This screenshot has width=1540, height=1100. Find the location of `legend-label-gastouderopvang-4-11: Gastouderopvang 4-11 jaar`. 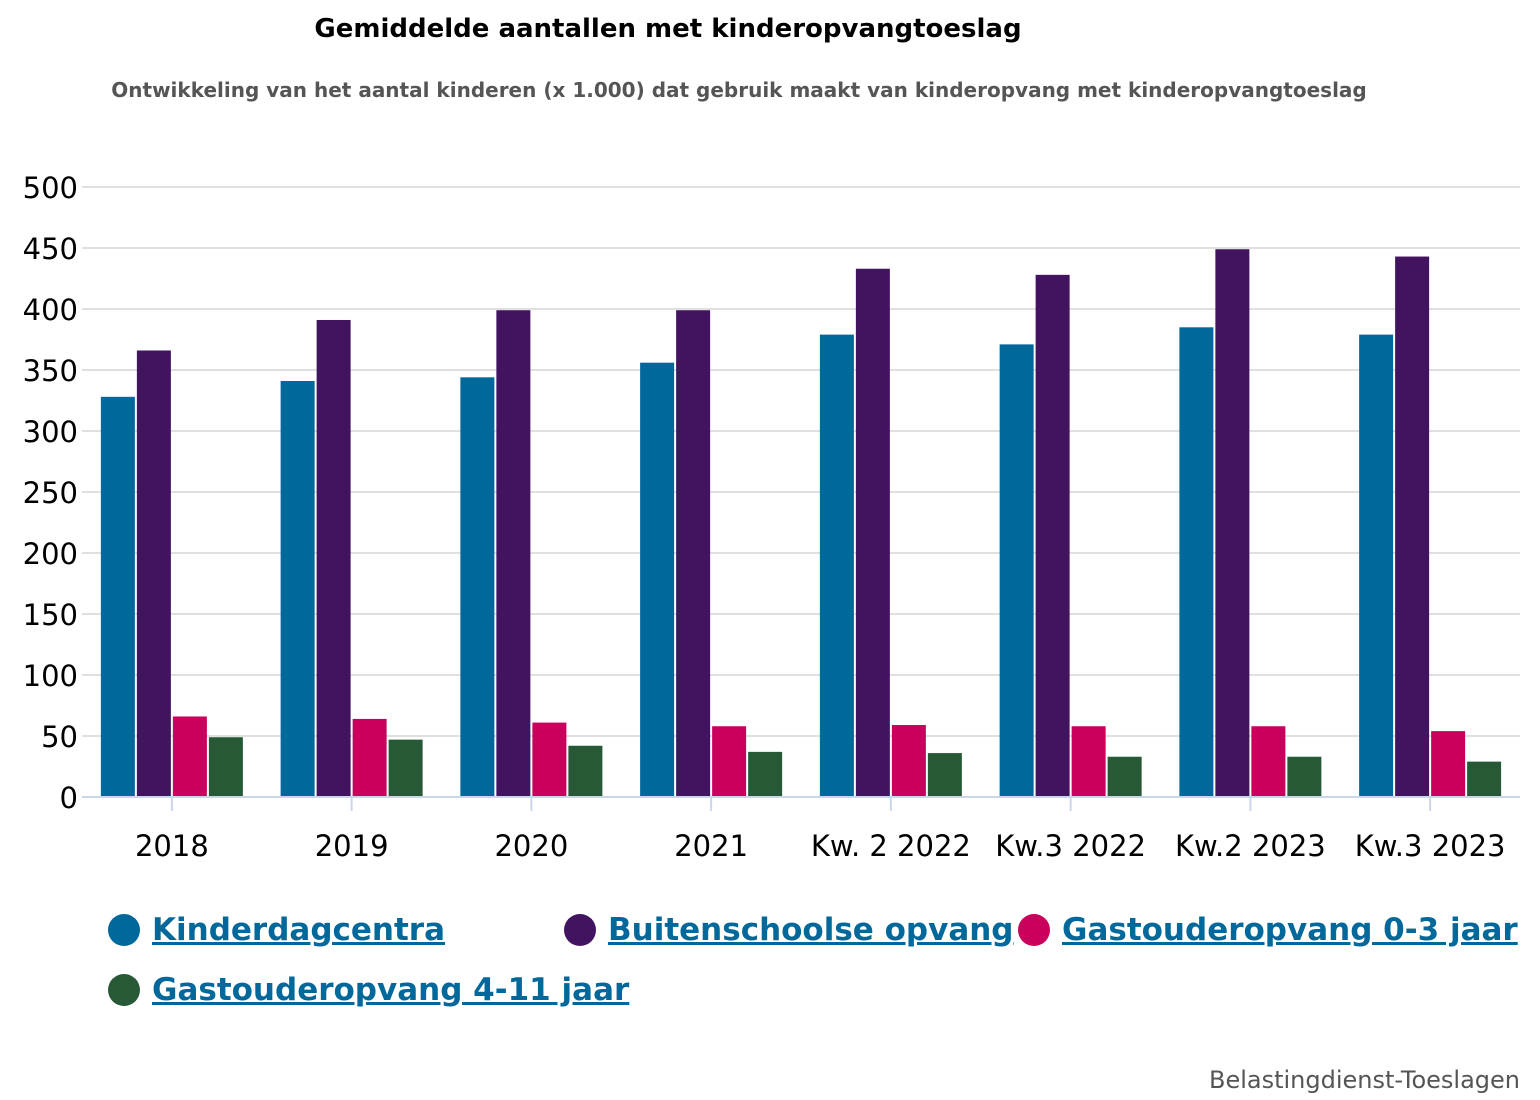

legend-label-gastouderopvang-4-11: Gastouderopvang 4-11 jaar is located at coordinates (391, 990).